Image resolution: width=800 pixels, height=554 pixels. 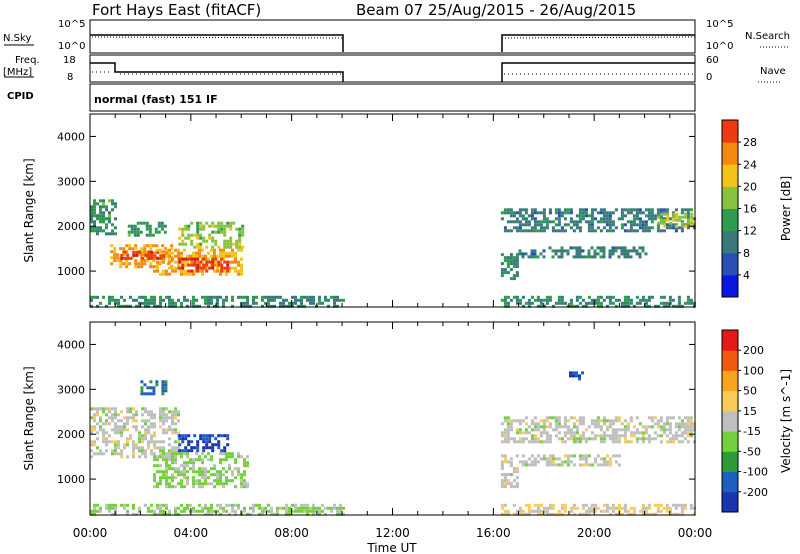 I want to click on colorbar-tick-label: 8, so click(x=746, y=253).